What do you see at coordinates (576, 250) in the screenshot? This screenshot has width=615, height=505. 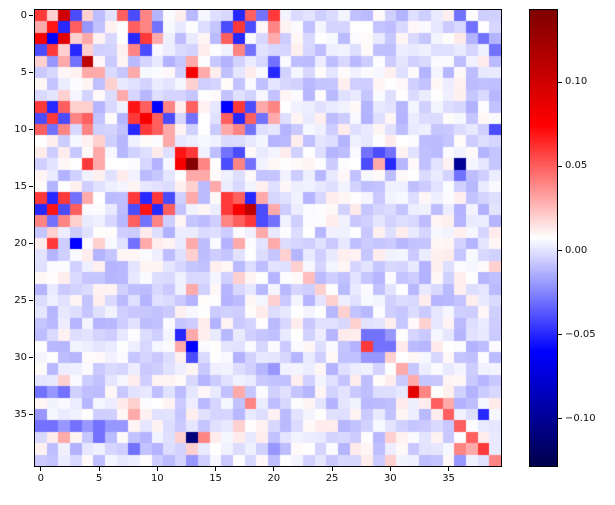 I see `colorbar-tick-label: 0.00` at bounding box center [576, 250].